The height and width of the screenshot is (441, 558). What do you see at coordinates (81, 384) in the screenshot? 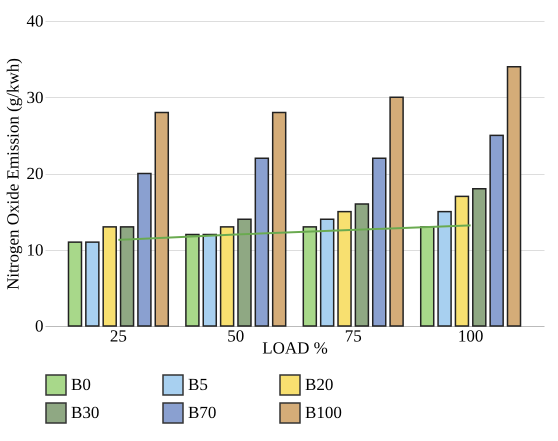
I see `legend-label: B0` at bounding box center [81, 384].